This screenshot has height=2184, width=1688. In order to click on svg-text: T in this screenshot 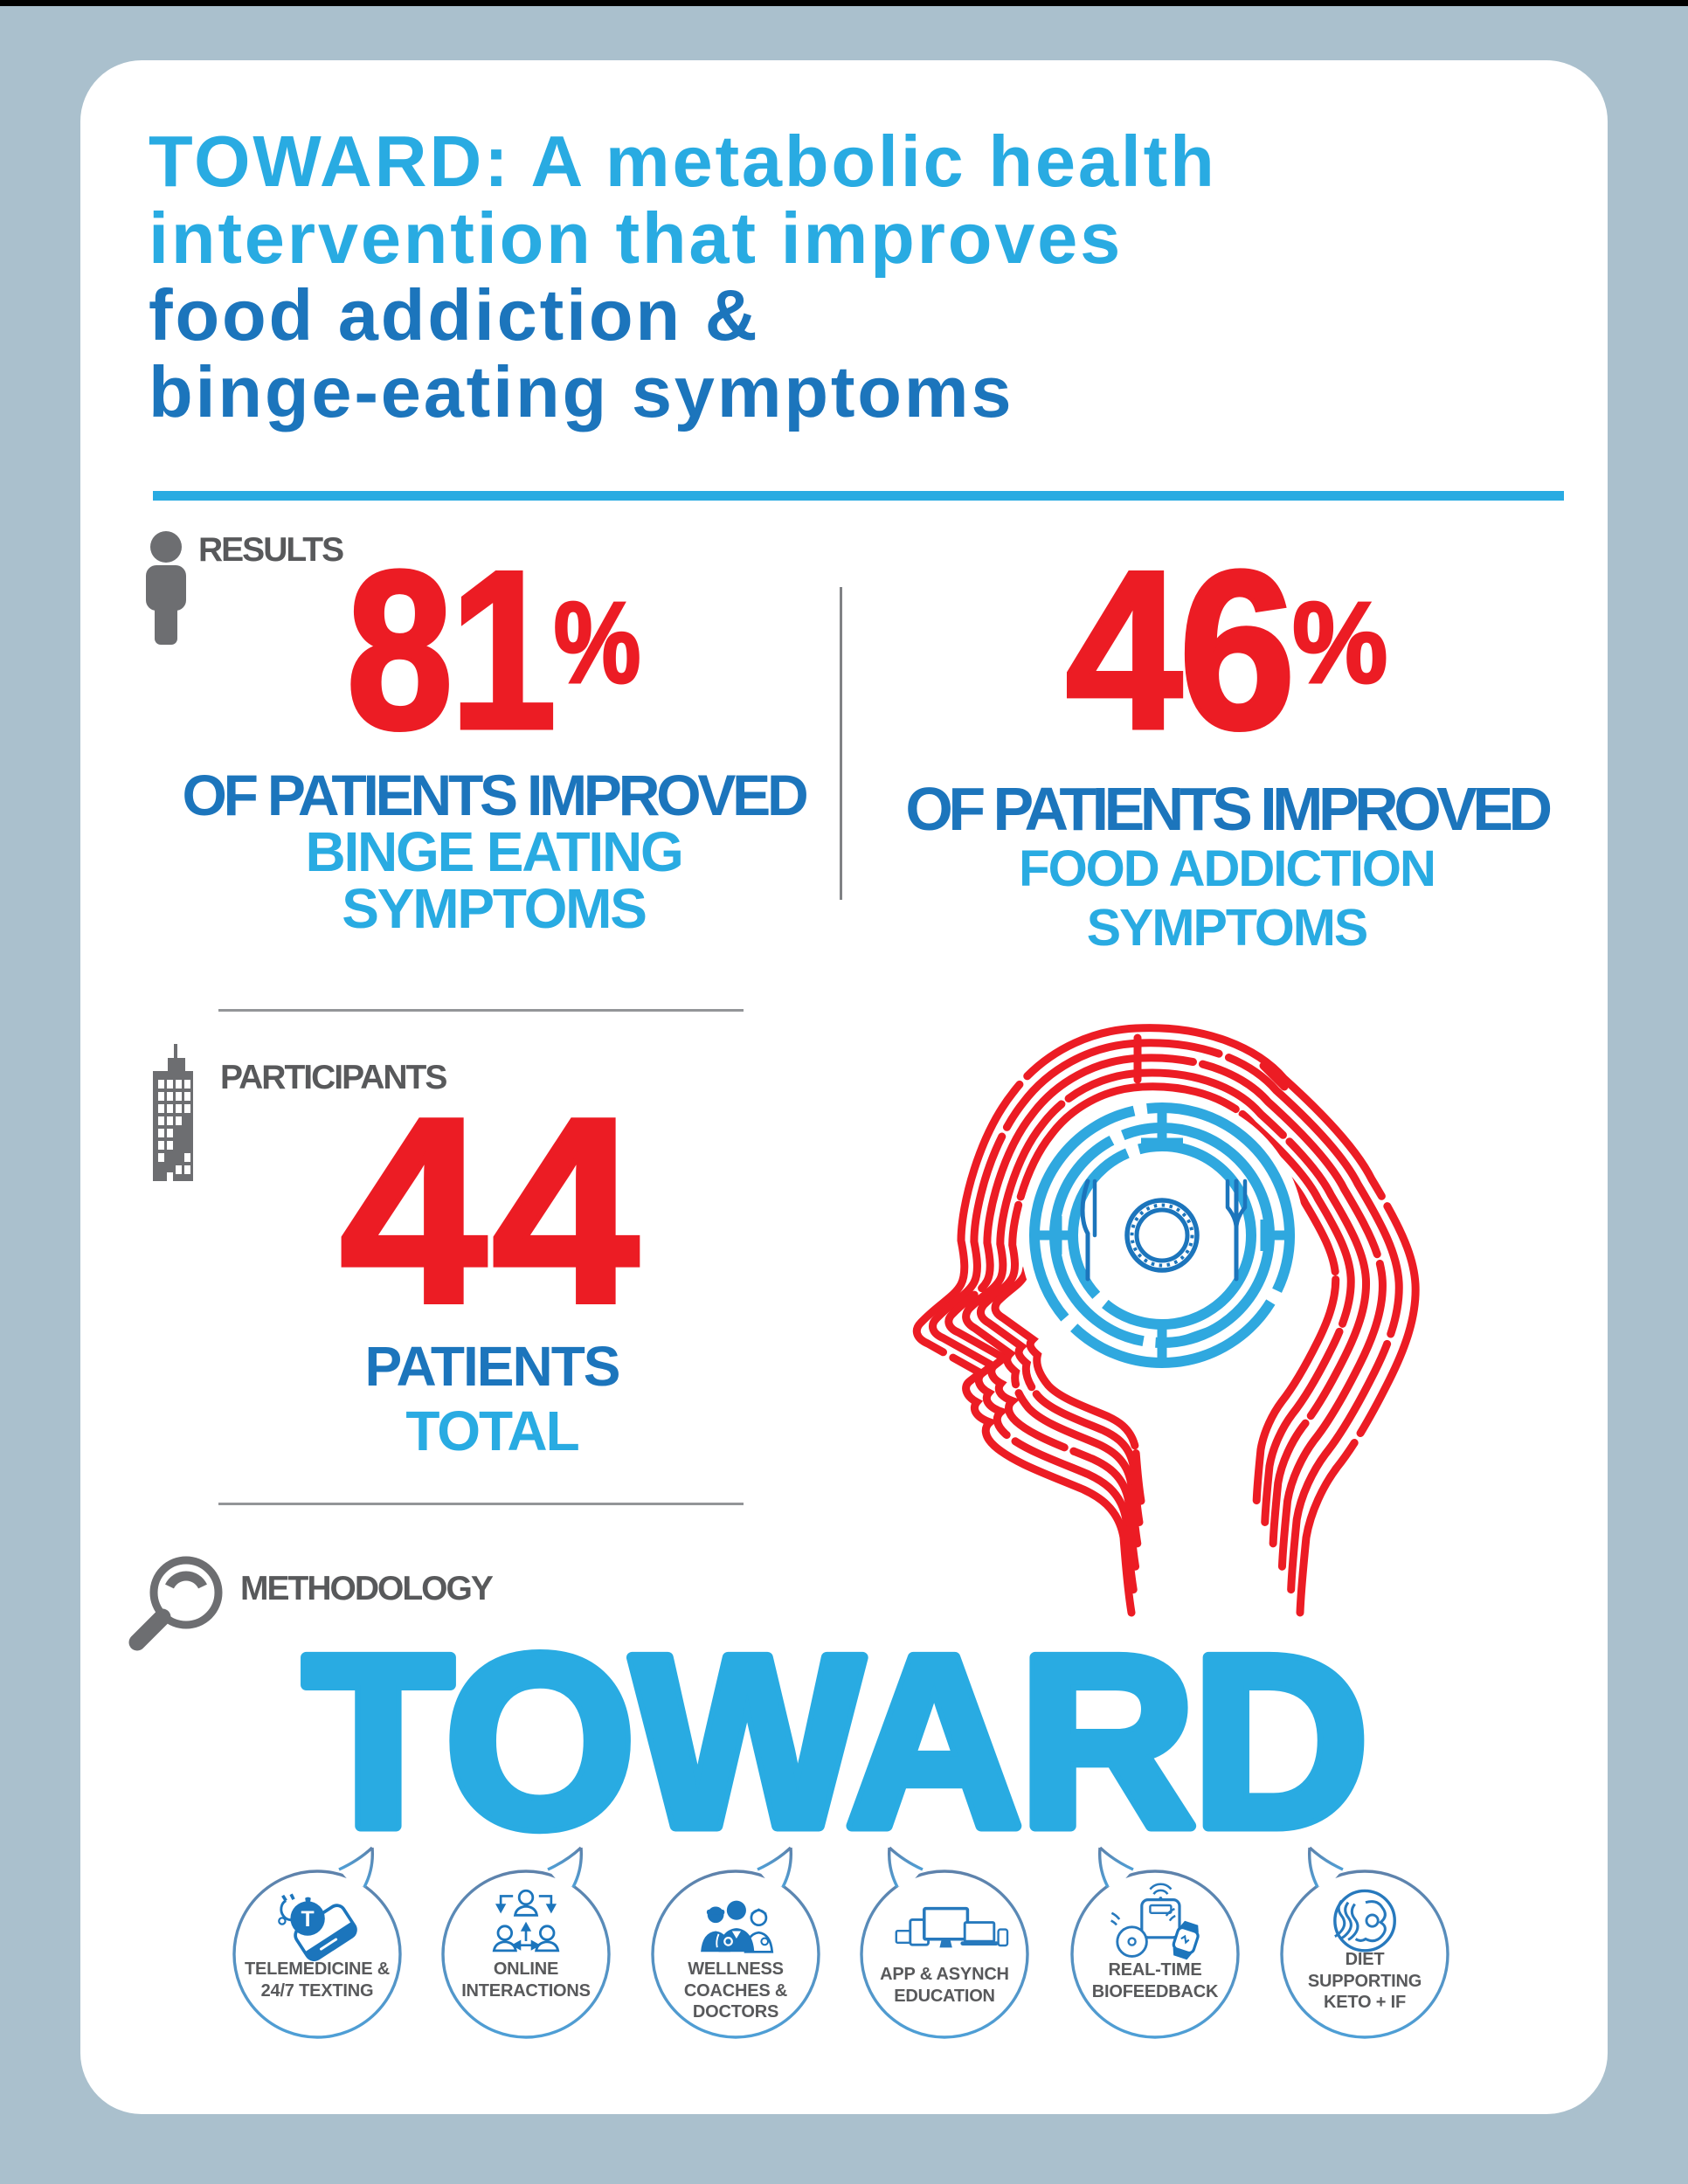, I will do `click(308, 1920)`.